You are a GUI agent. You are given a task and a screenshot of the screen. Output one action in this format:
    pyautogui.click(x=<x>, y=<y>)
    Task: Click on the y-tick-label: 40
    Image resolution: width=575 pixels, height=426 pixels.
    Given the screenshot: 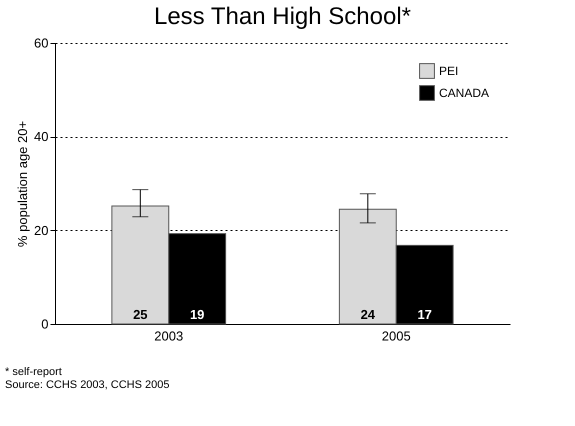 What is the action you would take?
    pyautogui.click(x=41, y=136)
    